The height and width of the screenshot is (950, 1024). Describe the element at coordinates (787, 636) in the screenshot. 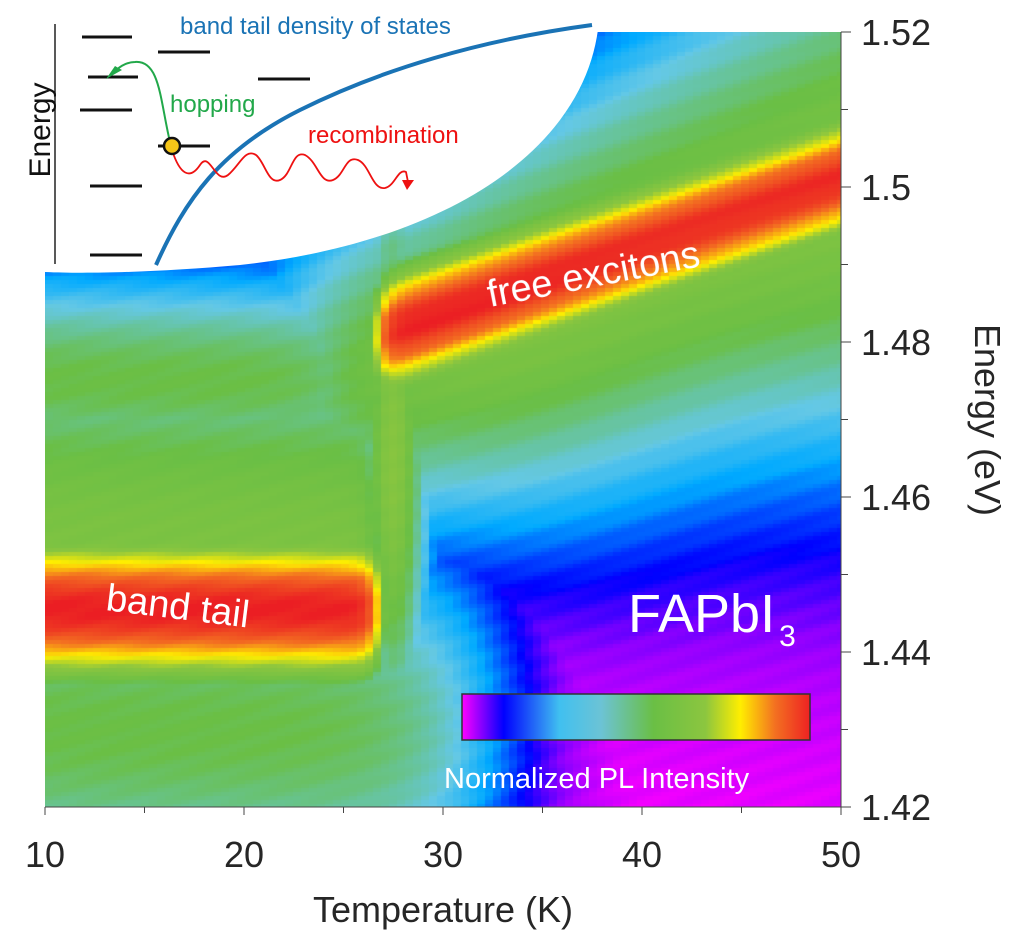

I see `material-subscript: 3` at that location.